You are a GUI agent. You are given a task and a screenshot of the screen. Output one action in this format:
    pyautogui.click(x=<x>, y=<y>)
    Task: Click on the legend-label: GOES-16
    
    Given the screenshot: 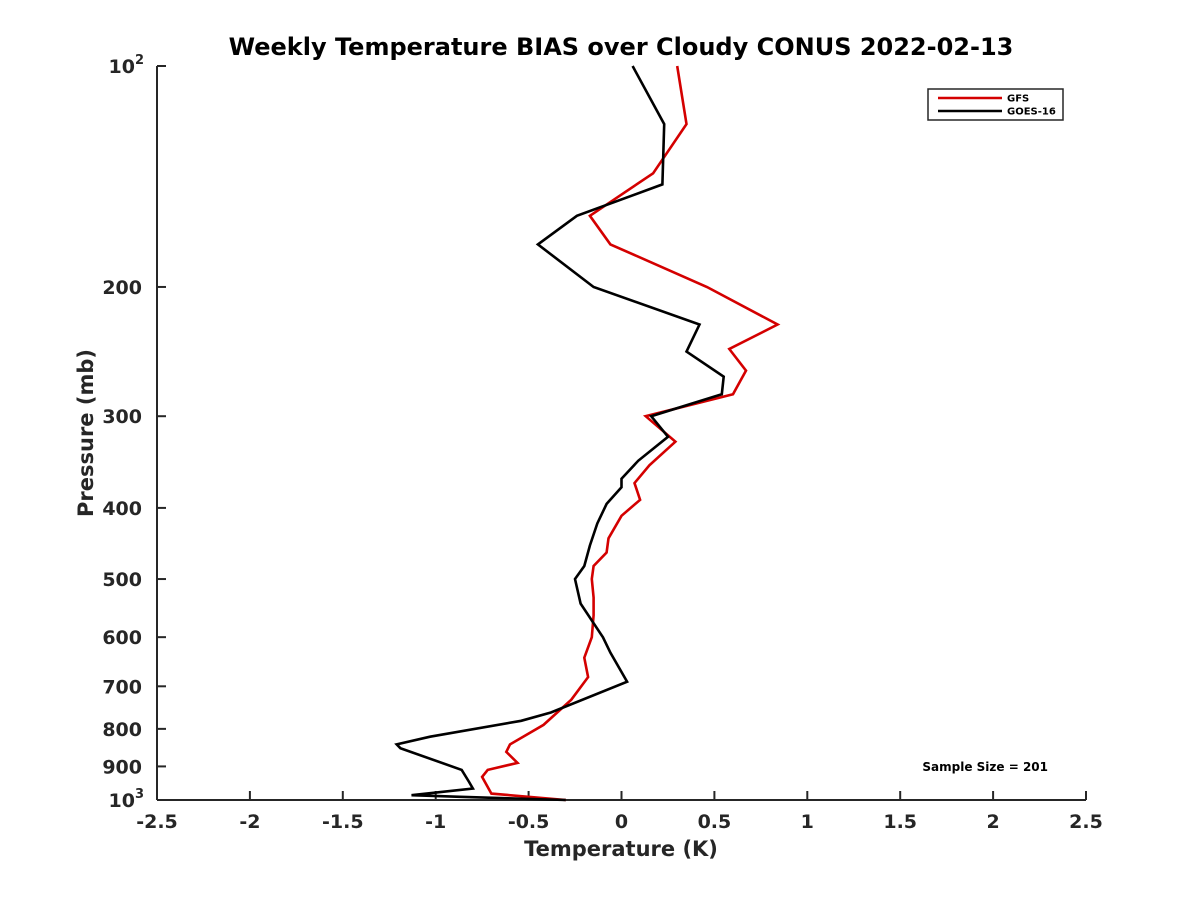 What is the action you would take?
    pyautogui.click(x=1031, y=112)
    